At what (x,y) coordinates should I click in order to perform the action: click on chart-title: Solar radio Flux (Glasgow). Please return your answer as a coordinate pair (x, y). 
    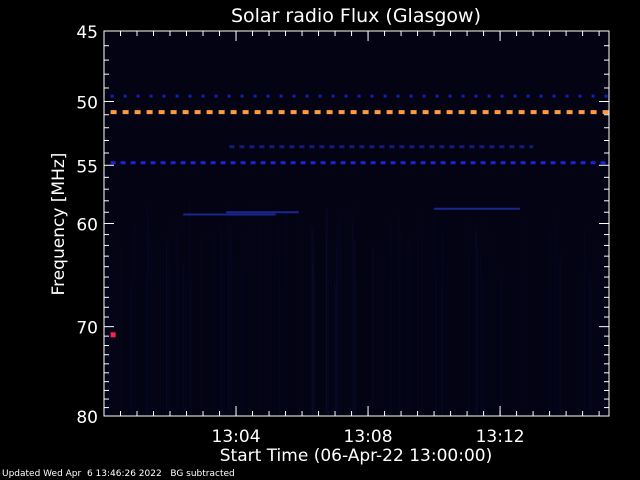
    Looking at the image, I should click on (356, 16).